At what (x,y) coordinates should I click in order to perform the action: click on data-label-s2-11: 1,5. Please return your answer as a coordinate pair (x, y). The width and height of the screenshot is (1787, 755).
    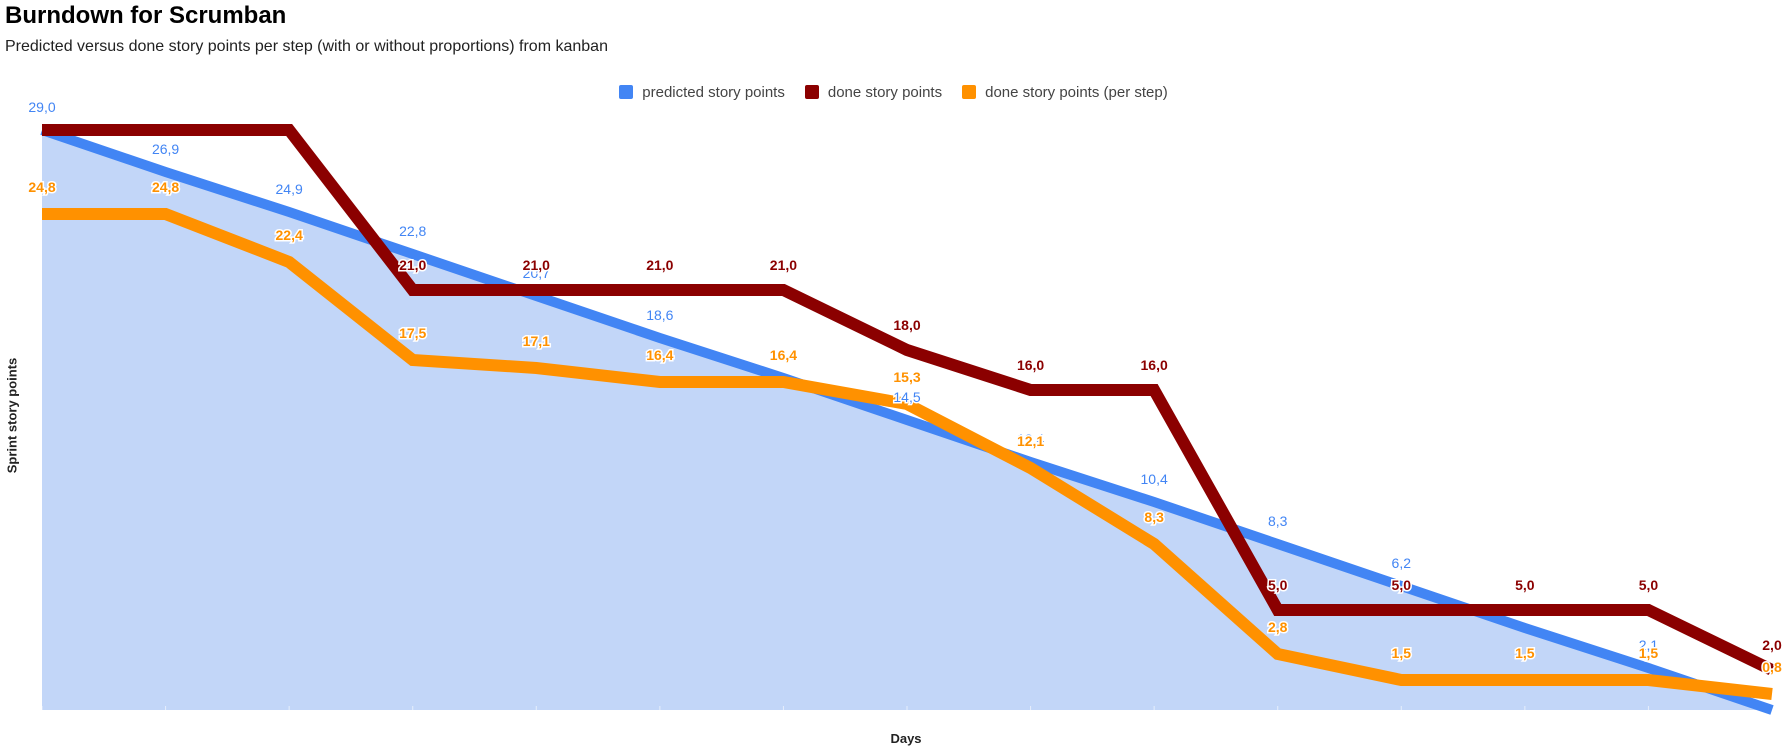
    Looking at the image, I should click on (1402, 653).